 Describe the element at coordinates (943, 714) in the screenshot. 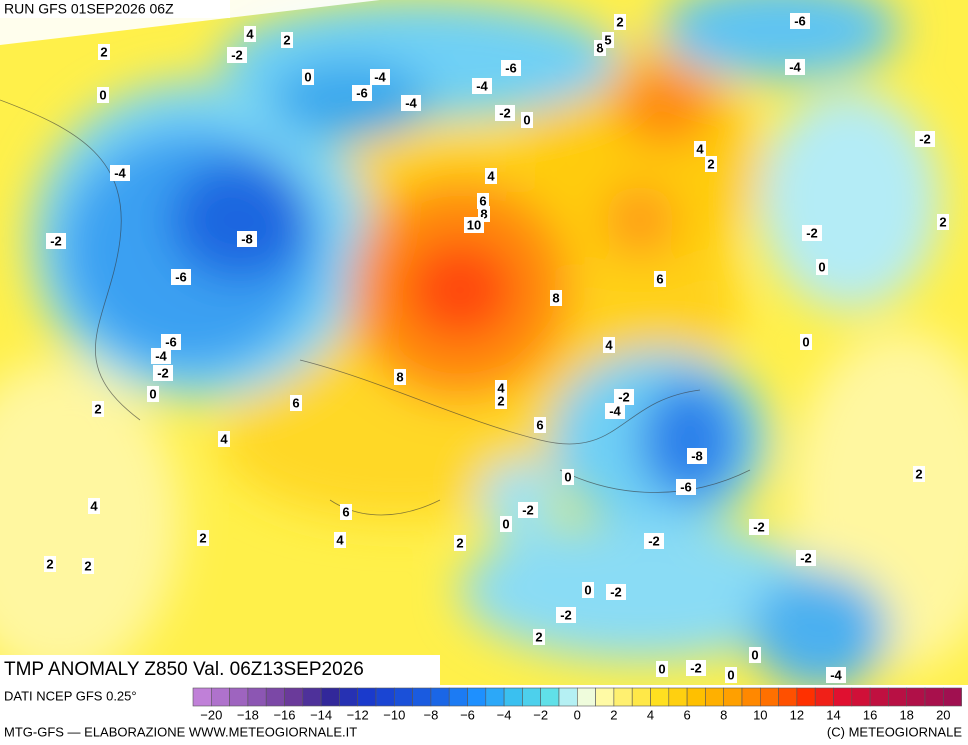

I see `colorbar-tick-label: 20` at that location.